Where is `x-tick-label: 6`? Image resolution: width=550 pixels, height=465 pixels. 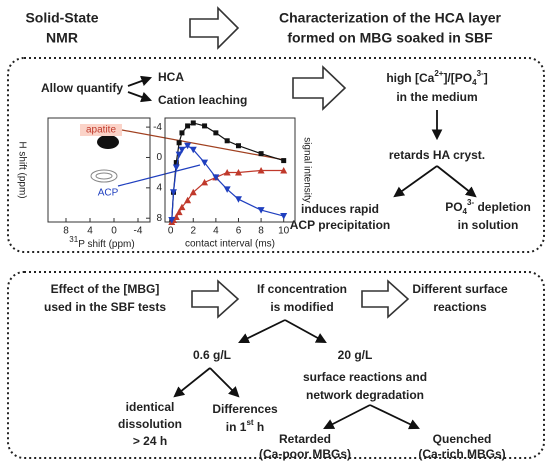 x-tick-label: 6 is located at coordinates (239, 231).